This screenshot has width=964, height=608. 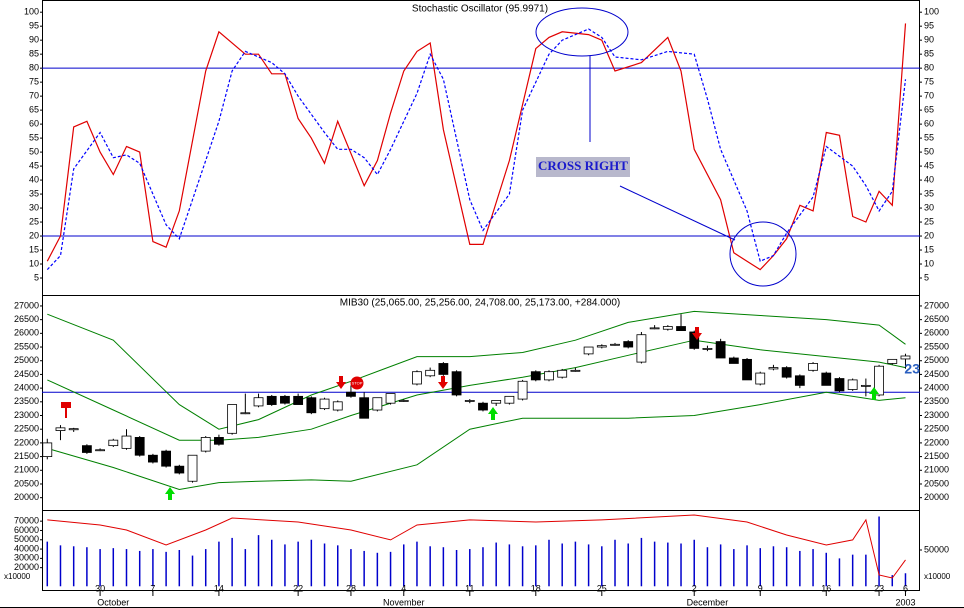 What do you see at coordinates (34, 179) in the screenshot?
I see `y-tick-label: 40` at bounding box center [34, 179].